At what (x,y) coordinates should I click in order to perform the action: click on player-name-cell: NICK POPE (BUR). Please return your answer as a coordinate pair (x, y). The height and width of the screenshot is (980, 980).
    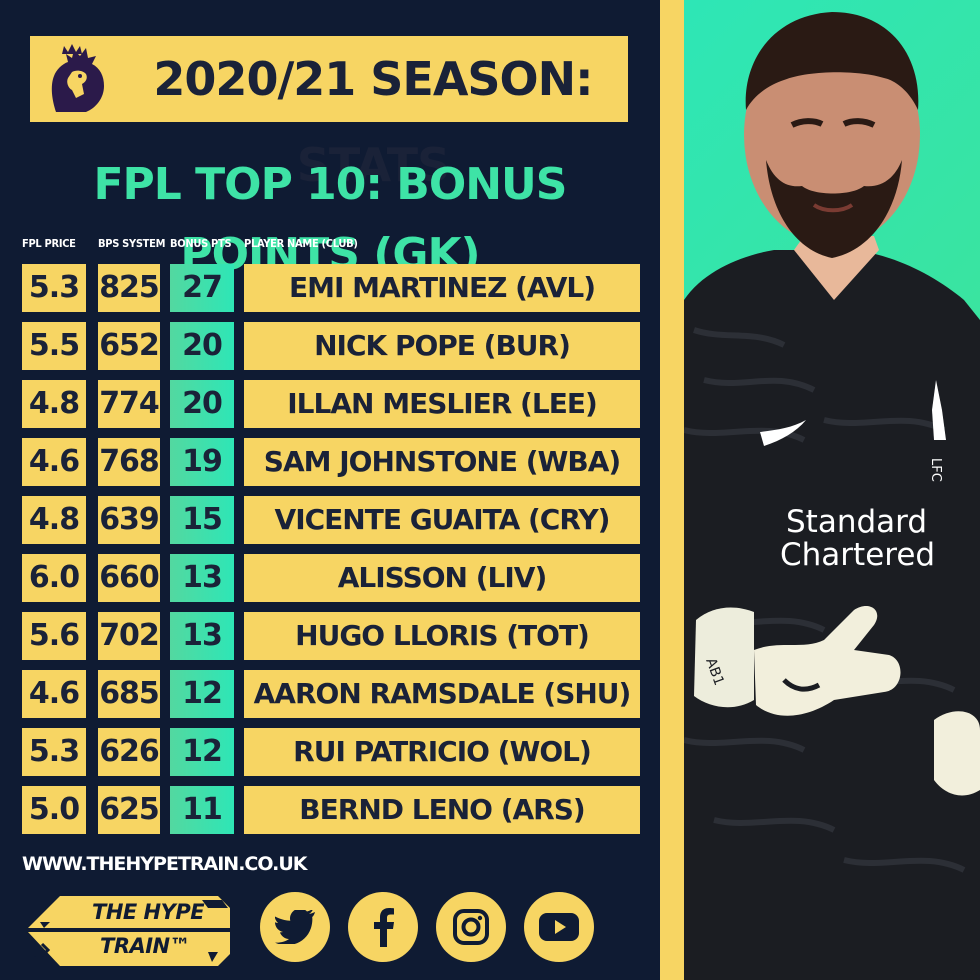
    Looking at the image, I should click on (442, 346).